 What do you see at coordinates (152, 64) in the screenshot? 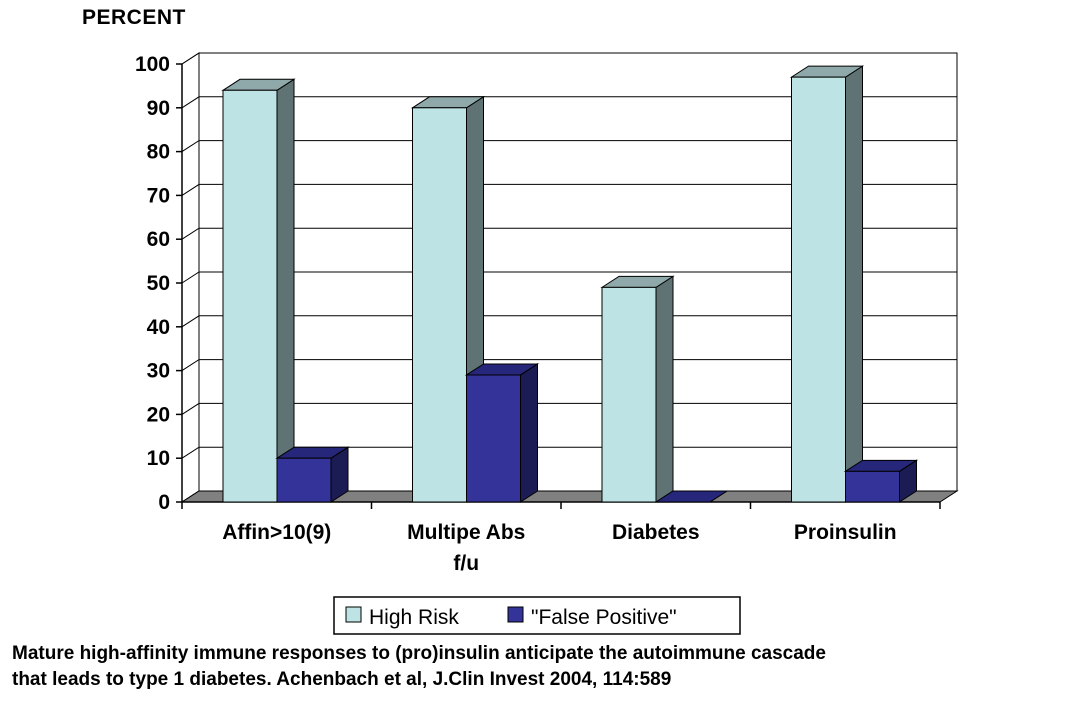
I see `y-tick-label: 100` at bounding box center [152, 64].